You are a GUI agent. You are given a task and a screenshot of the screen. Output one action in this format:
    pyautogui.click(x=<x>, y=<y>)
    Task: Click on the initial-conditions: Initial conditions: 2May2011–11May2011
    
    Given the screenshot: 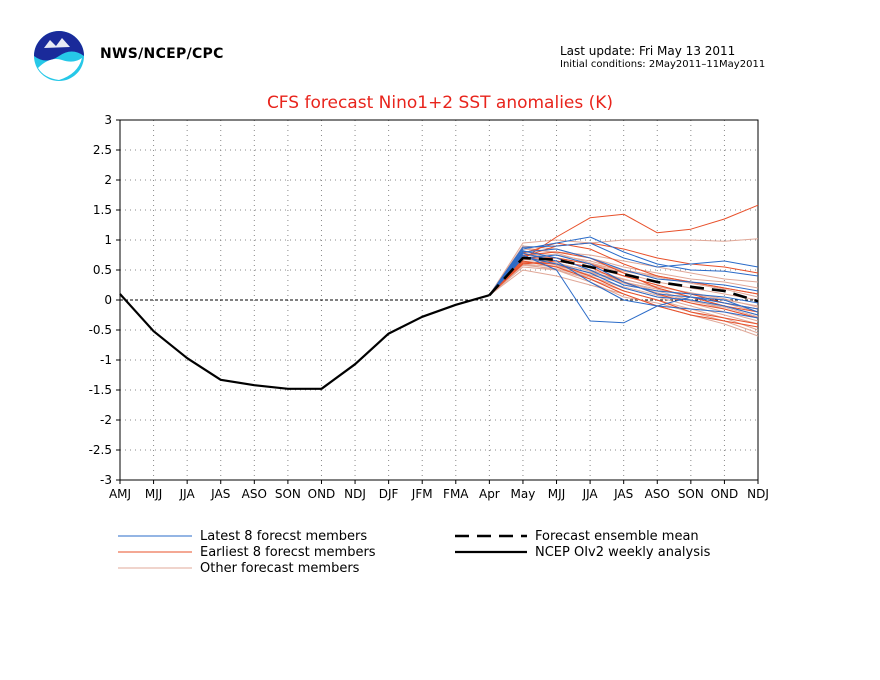 What is the action you would take?
    pyautogui.click(x=663, y=64)
    